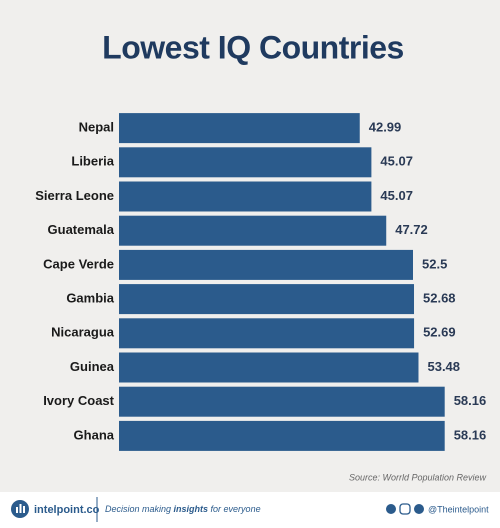 The height and width of the screenshot is (528, 500). I want to click on x-icon, so click(391, 509).